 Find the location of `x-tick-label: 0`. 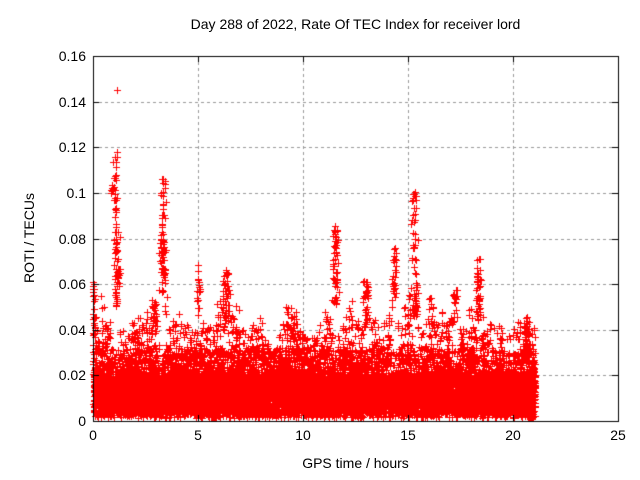

x-tick-label: 0 is located at coordinates (93, 435).